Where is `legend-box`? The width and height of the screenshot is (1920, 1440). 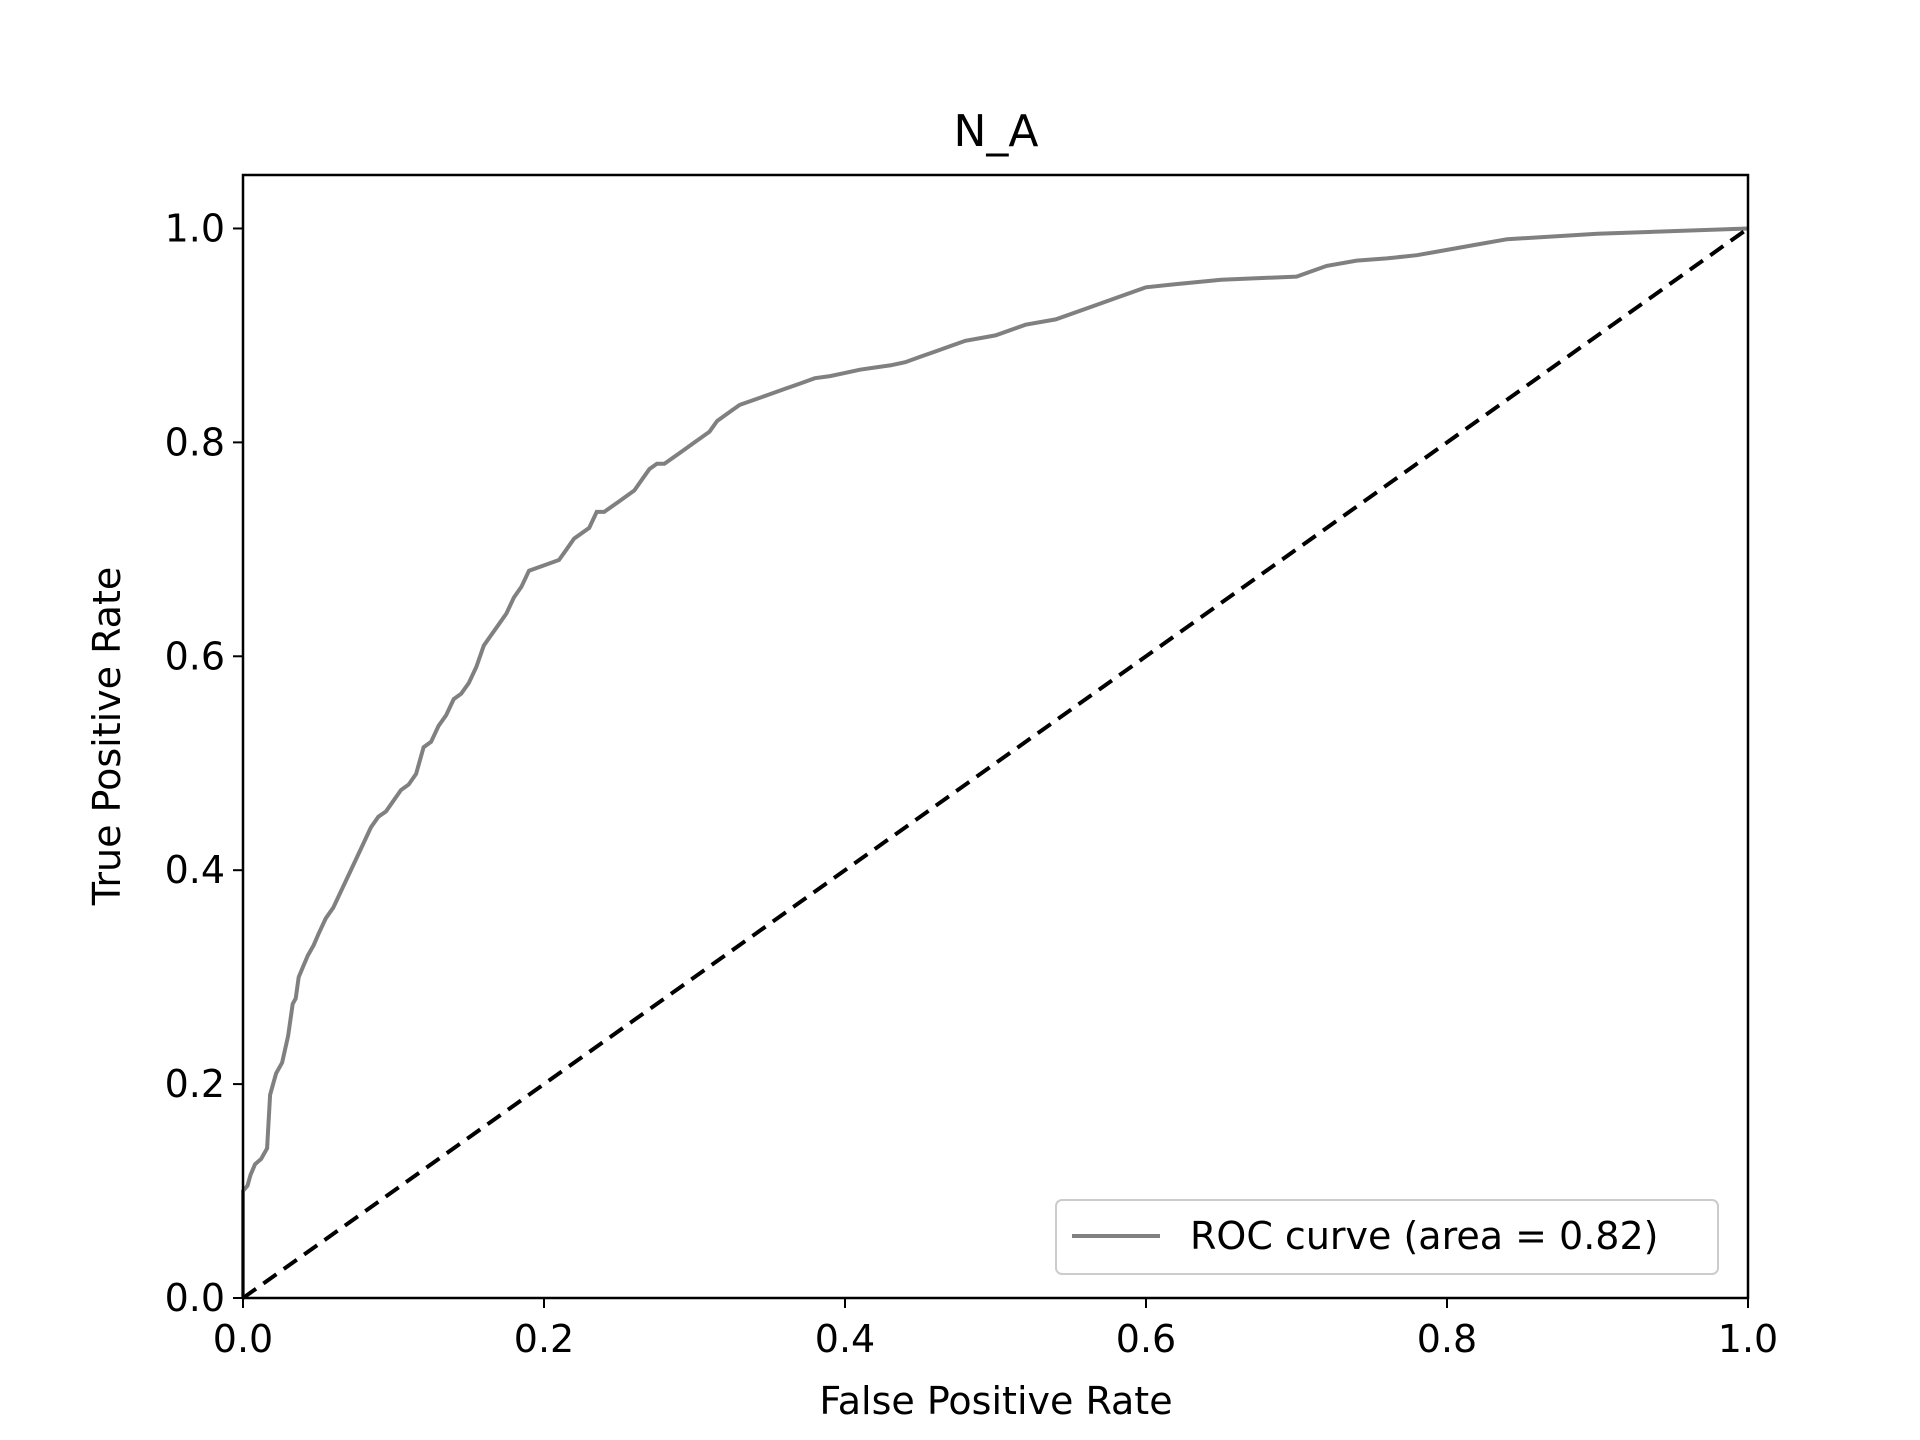 legend-box is located at coordinates (1387, 1237).